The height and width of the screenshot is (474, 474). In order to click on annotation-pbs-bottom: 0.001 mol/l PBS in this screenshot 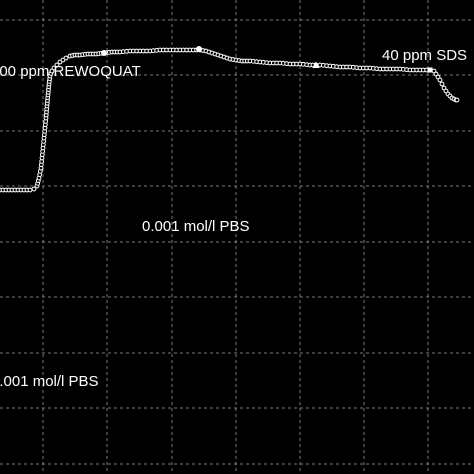, I will do `click(49, 381)`.